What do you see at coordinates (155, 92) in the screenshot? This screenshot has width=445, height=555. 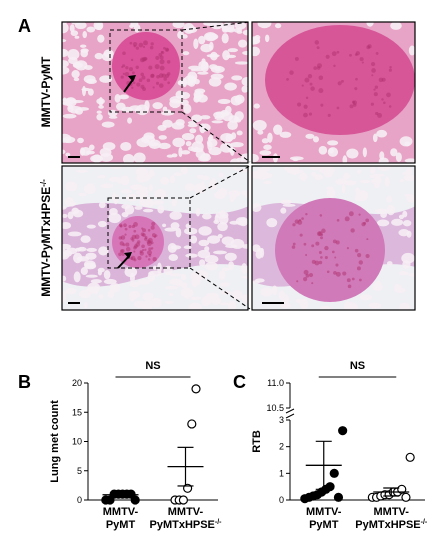 I see `frame` at bounding box center [155, 92].